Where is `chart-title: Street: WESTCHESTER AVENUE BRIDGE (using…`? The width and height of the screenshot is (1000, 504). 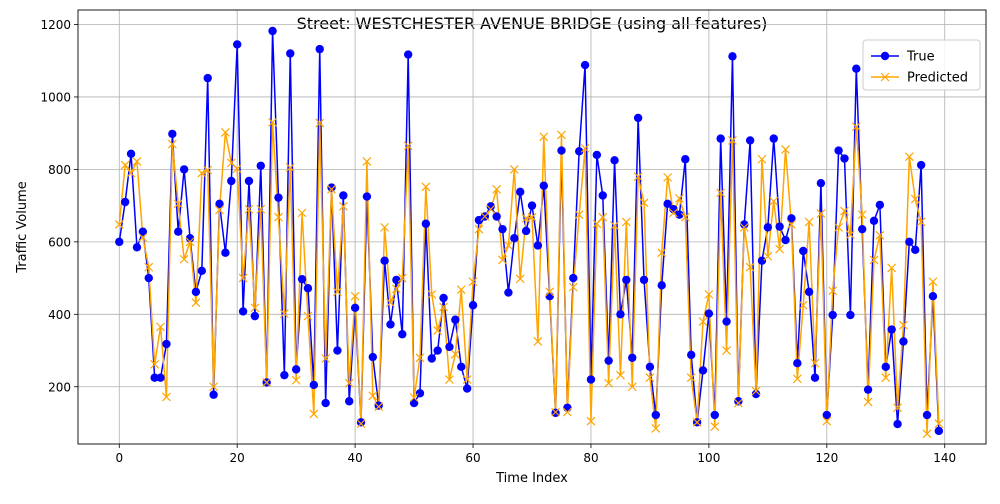 chart-title: Street: WESTCHESTER AVENUE BRIDGE (using… is located at coordinates (532, 23).